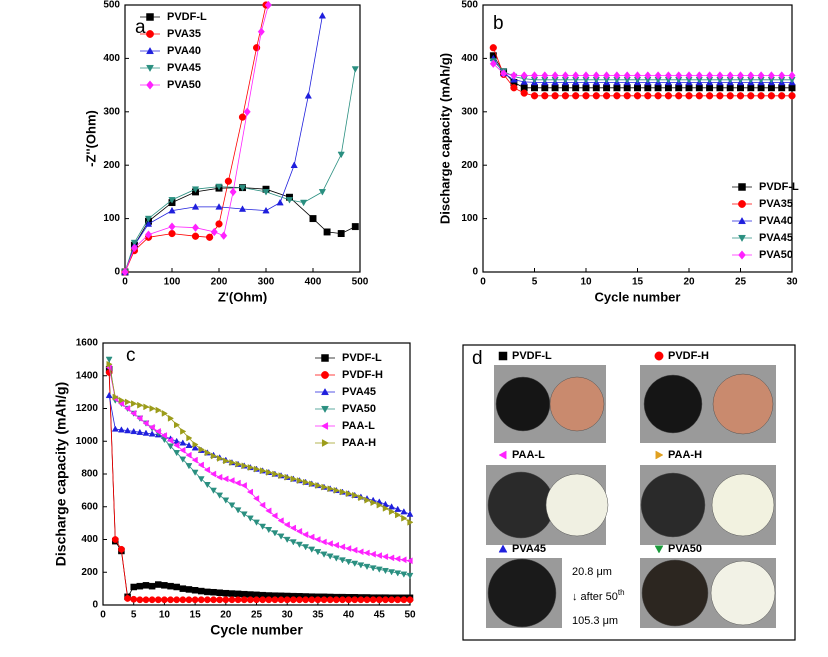 The image size is (828, 657). Describe the element at coordinates (89, 506) in the screenshot. I see `y-tick-label: 600` at that location.